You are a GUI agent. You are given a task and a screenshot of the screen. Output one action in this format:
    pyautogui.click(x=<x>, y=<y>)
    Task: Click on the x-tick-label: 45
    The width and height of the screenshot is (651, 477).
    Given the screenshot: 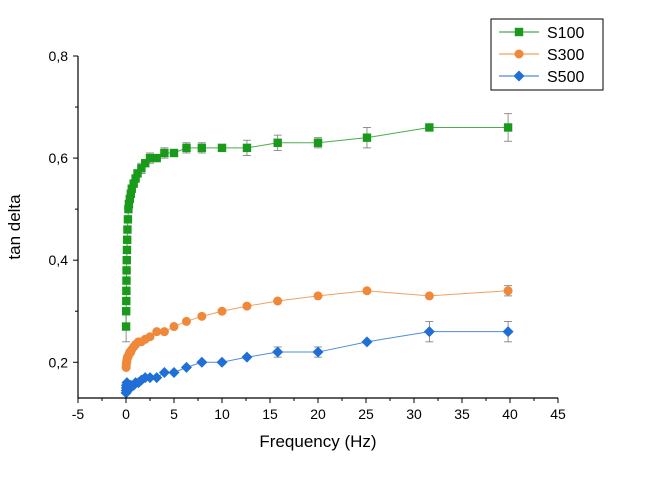 What is the action you would take?
    pyautogui.click(x=558, y=414)
    